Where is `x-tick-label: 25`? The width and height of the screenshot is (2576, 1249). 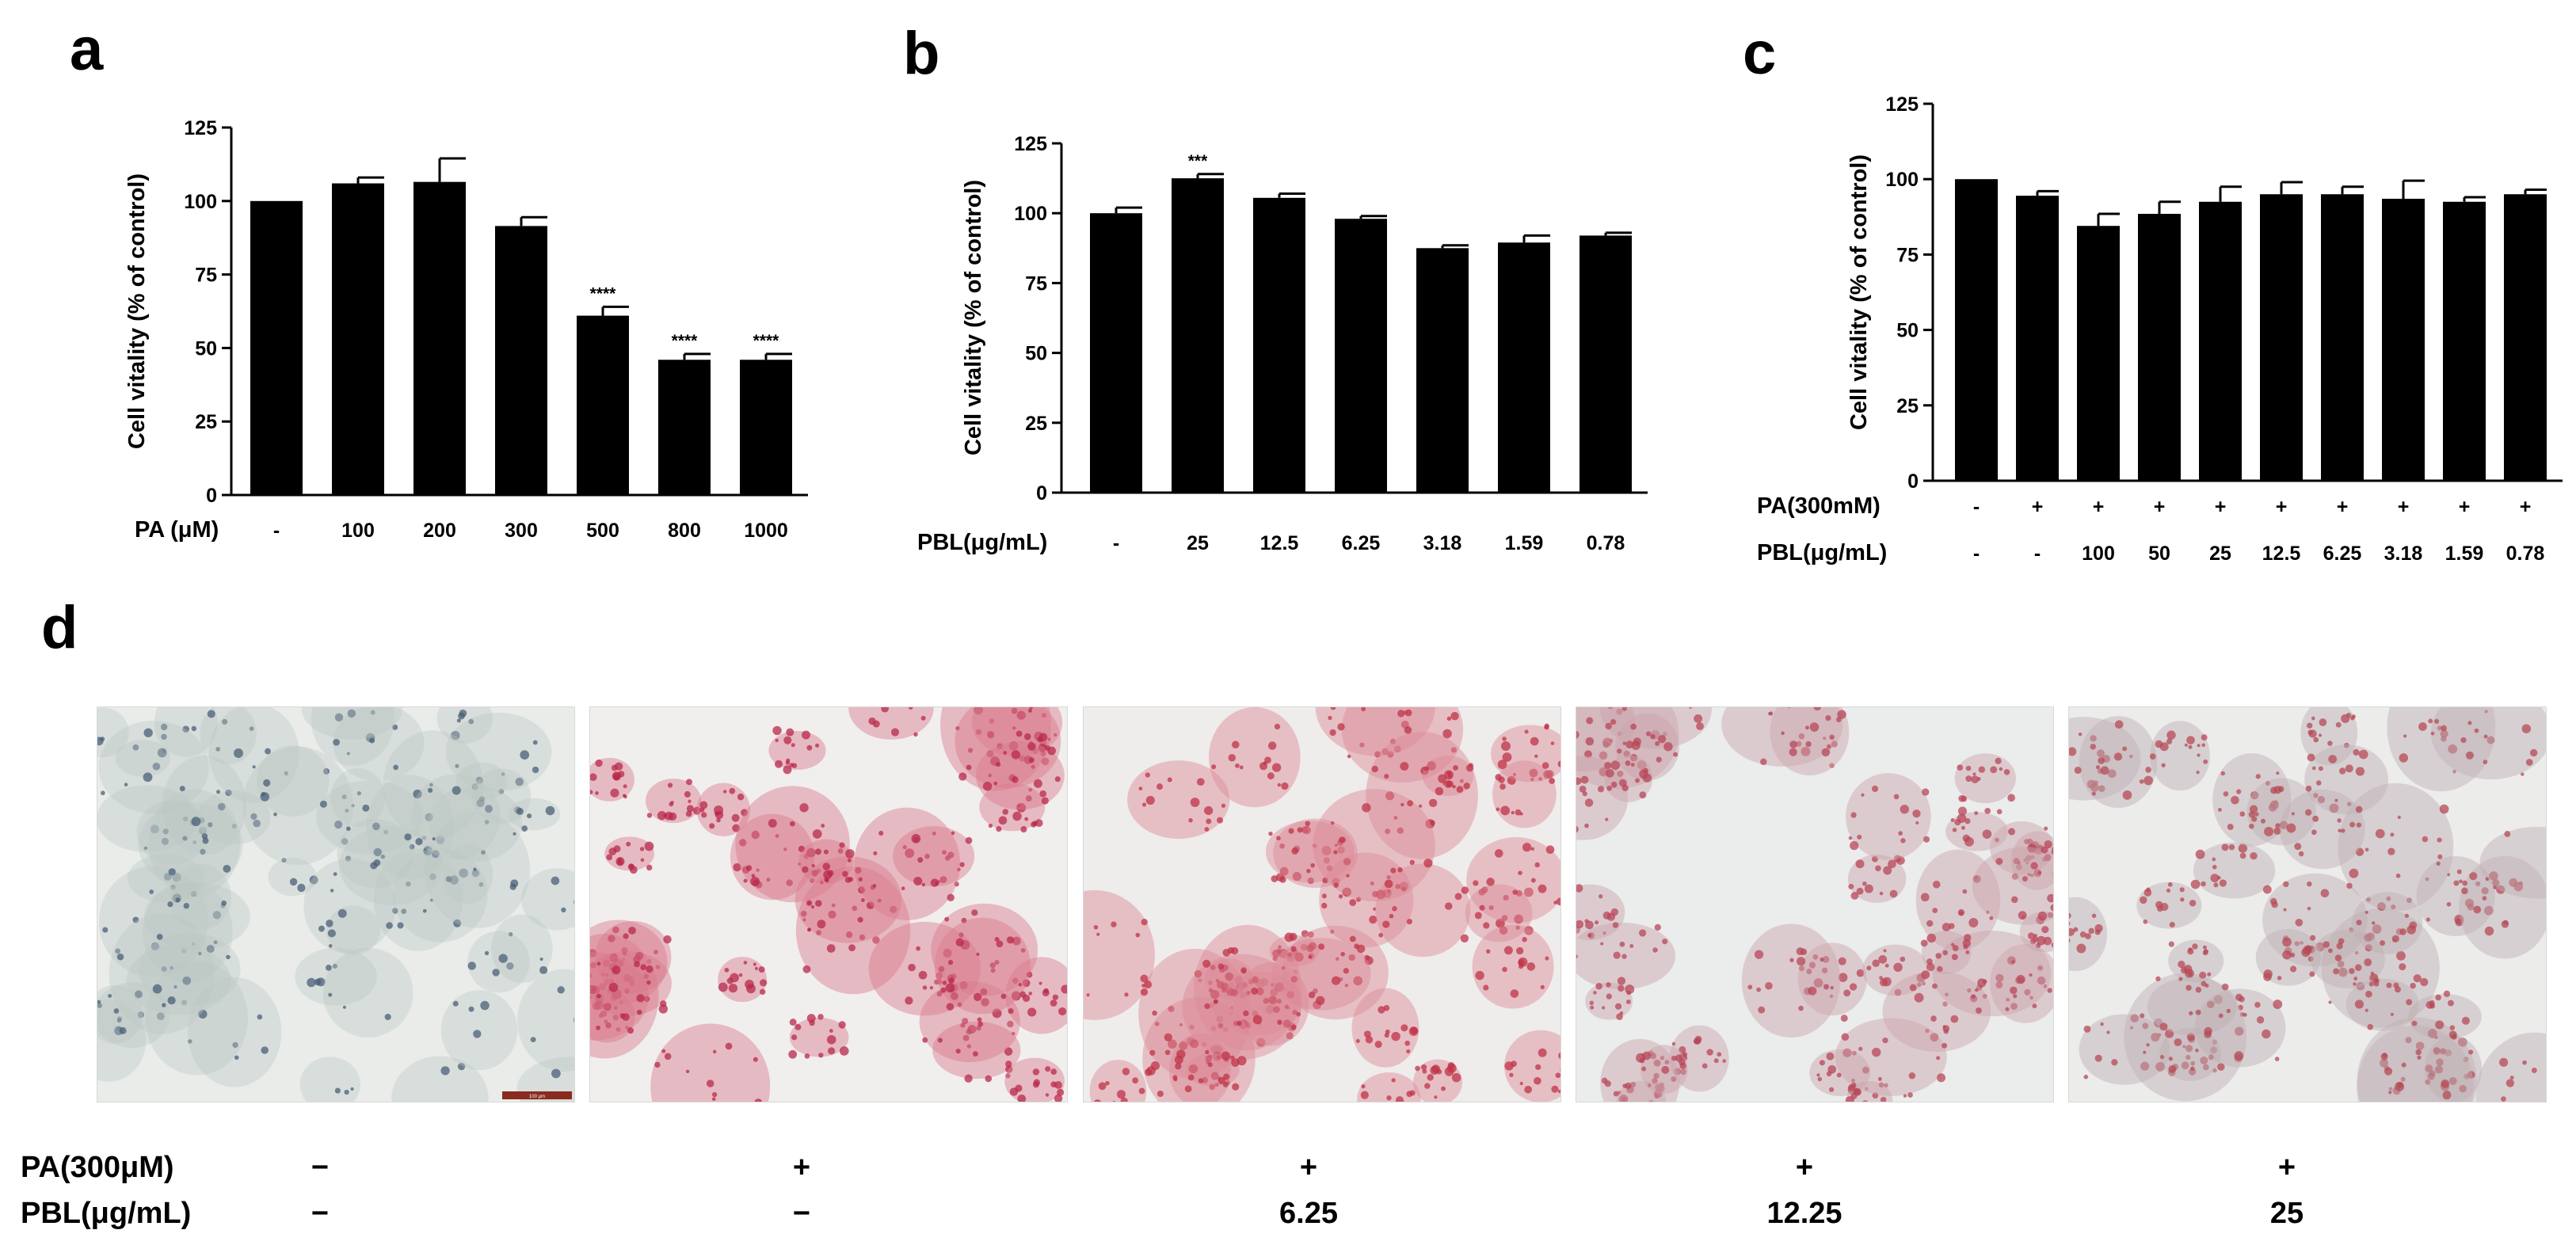
x-tick-label: 25 is located at coordinates (1198, 543).